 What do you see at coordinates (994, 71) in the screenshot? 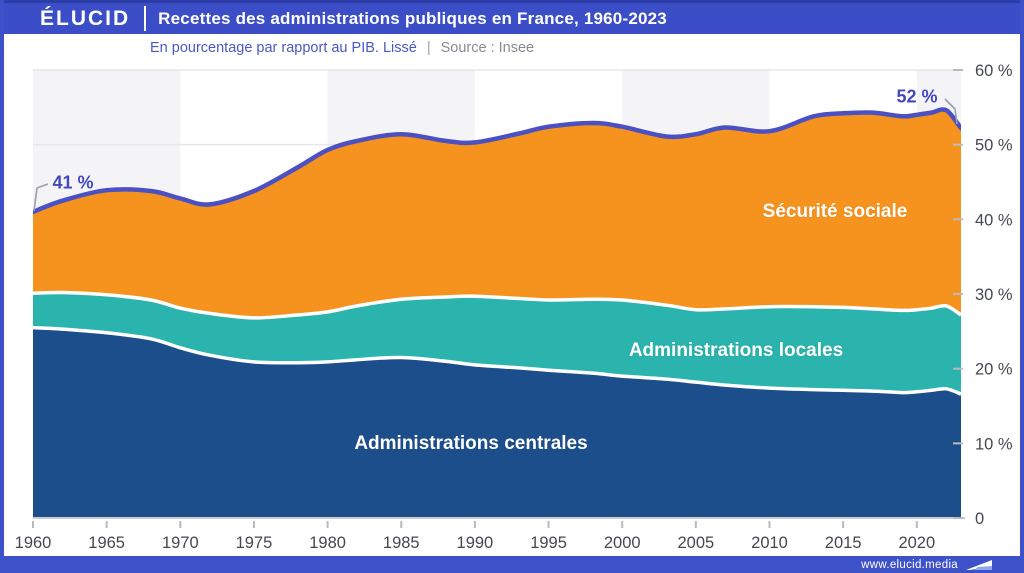
I see `svg-text: 60 %` at bounding box center [994, 71].